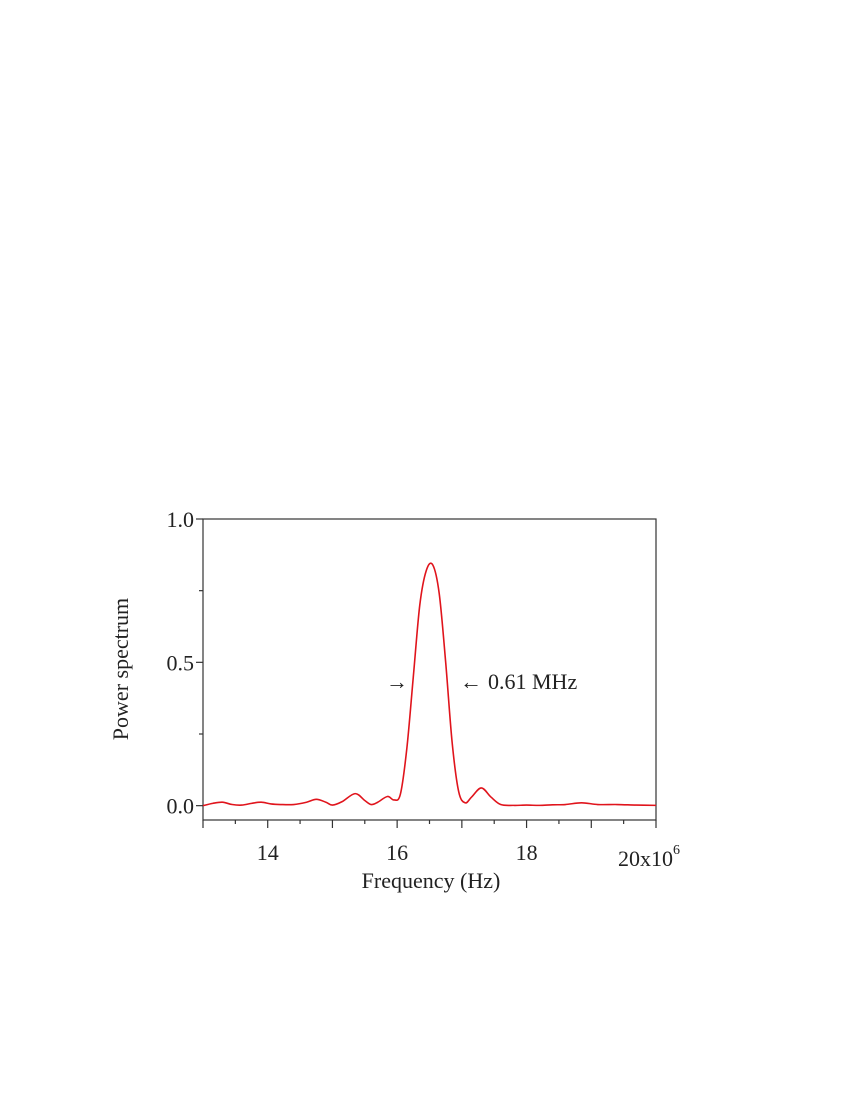 This screenshot has height=1100, width=850. I want to click on x-axis-label: Frequency (Hz), so click(431, 880).